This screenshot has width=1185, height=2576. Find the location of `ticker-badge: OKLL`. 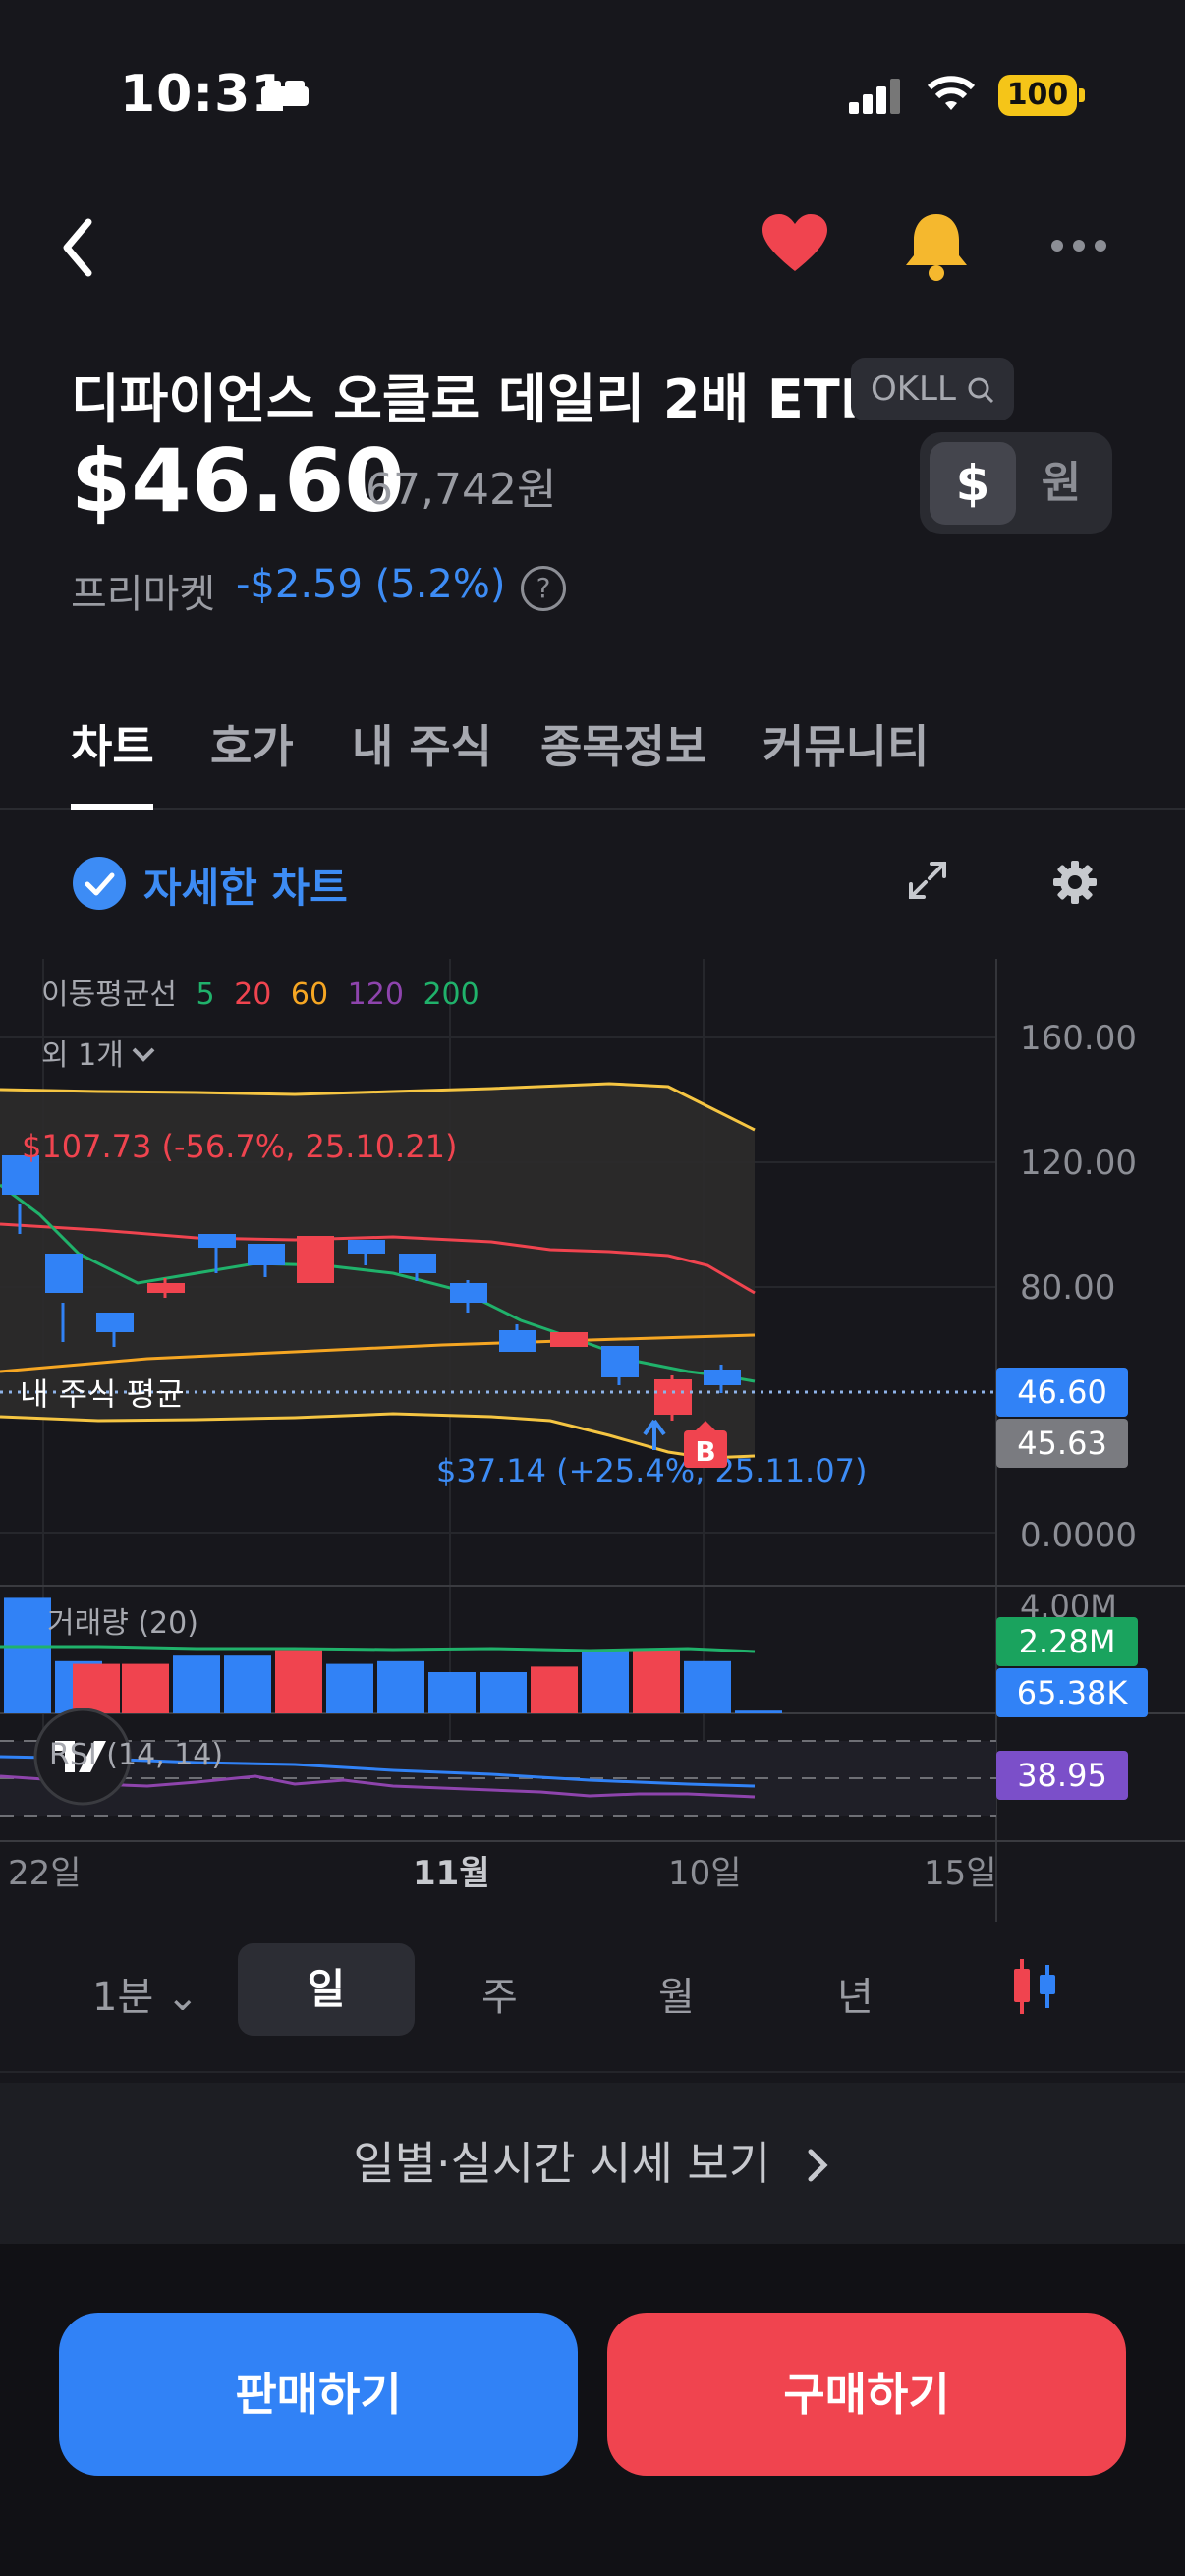

ticker-badge: OKLL is located at coordinates (933, 389).